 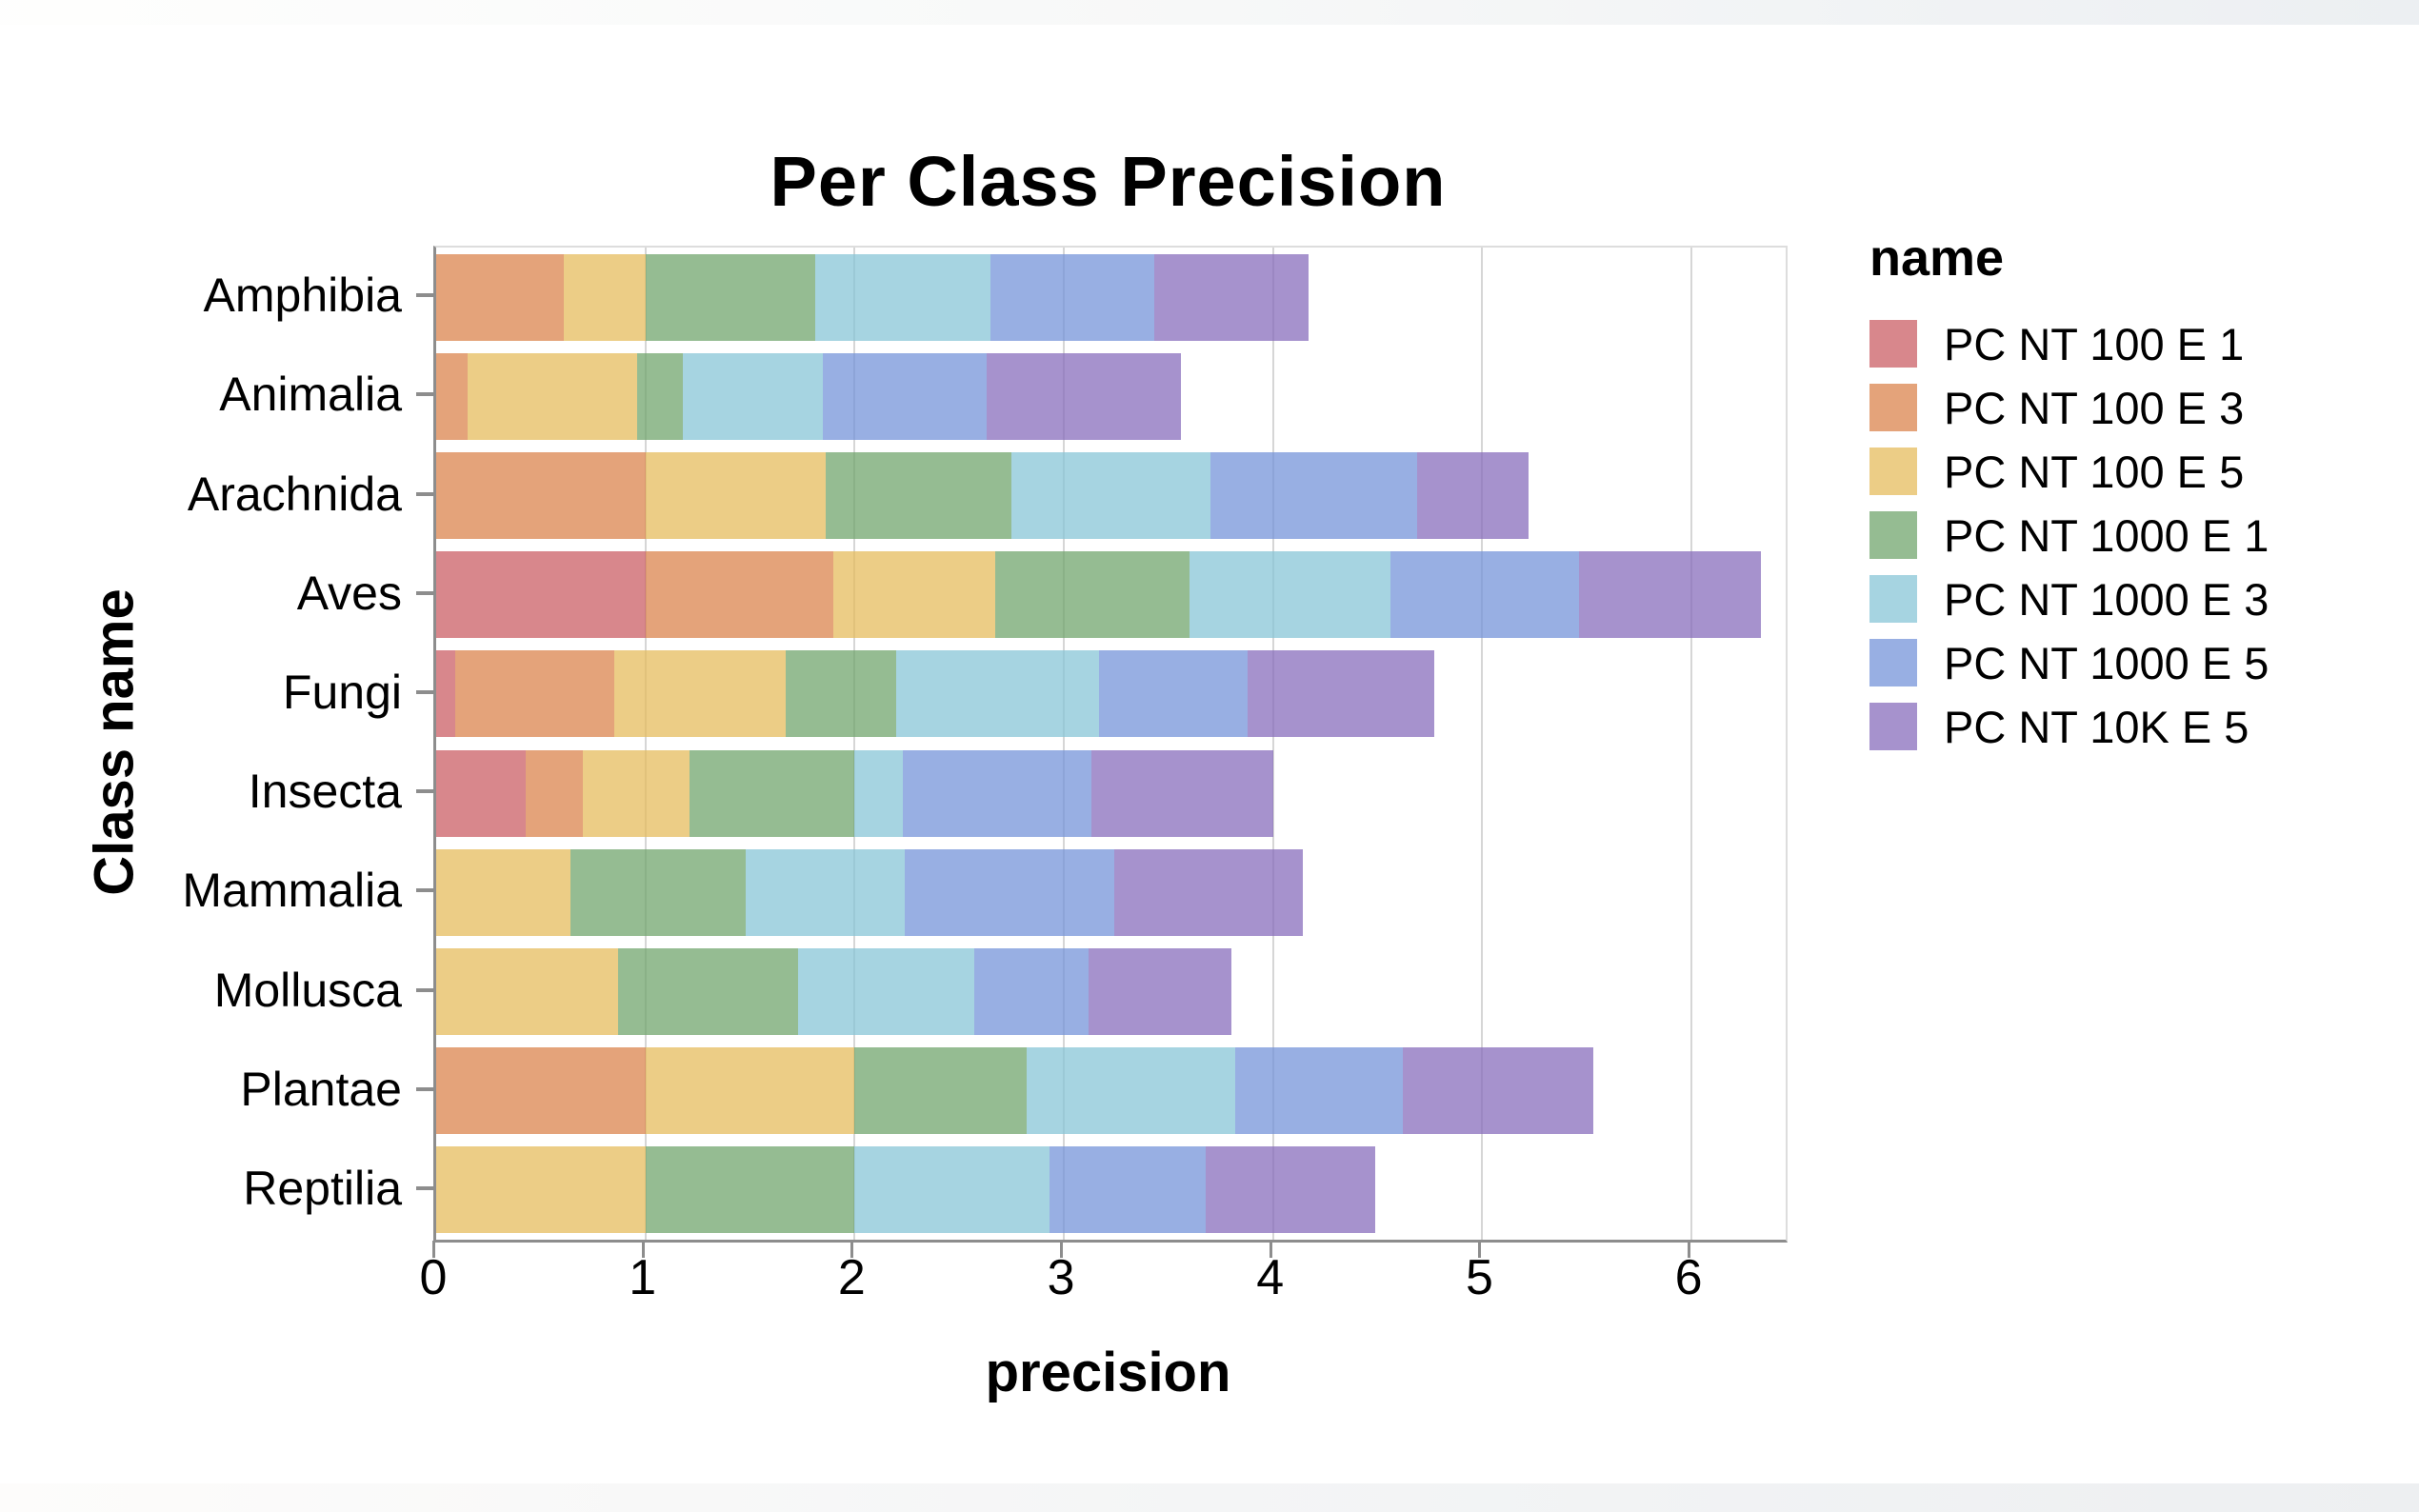 What do you see at coordinates (643, 1277) in the screenshot?
I see `x-tick-label: 1` at bounding box center [643, 1277].